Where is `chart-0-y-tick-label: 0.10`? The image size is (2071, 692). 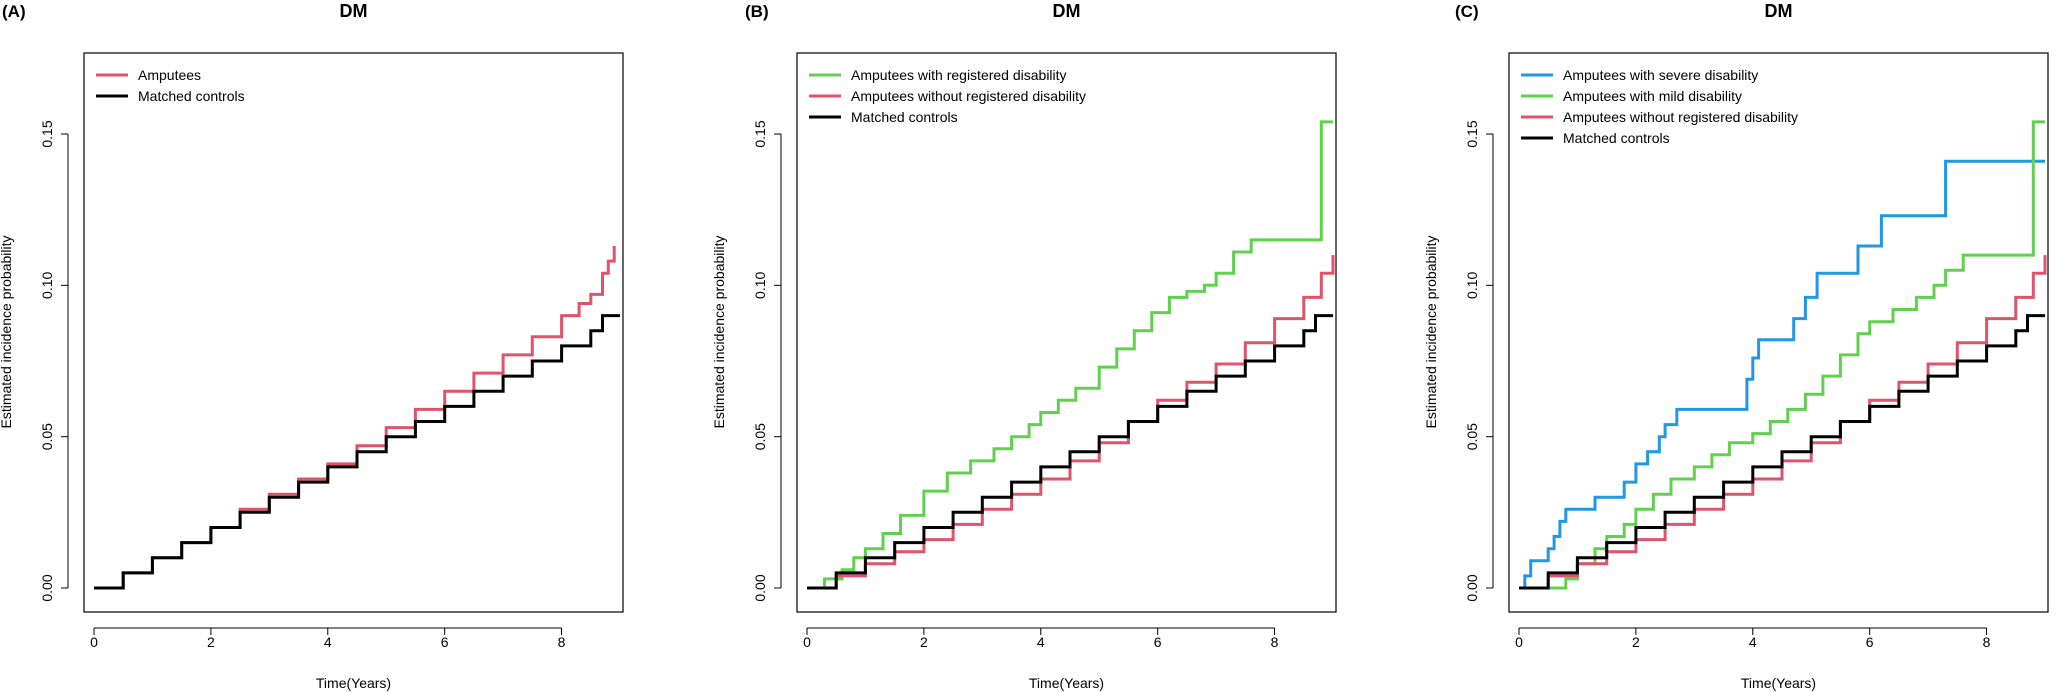 chart-0-y-tick-label: 0.10 is located at coordinates (47, 284).